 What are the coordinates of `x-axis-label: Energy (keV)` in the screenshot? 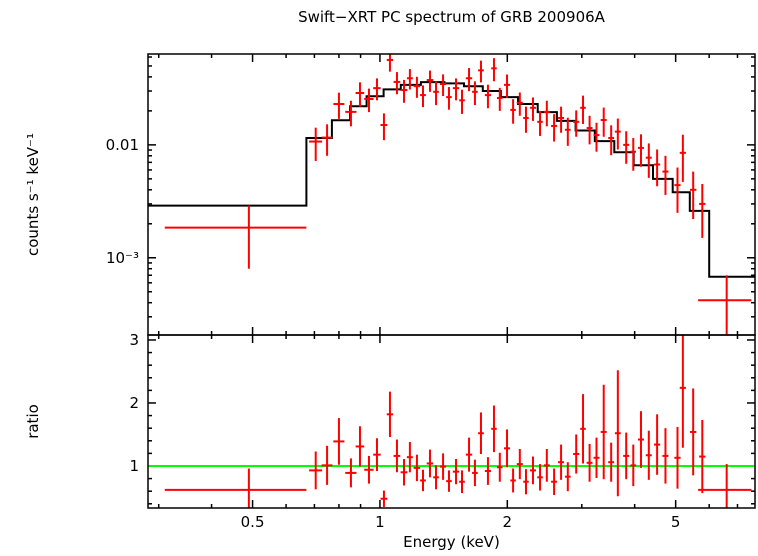 It's located at (451, 542).